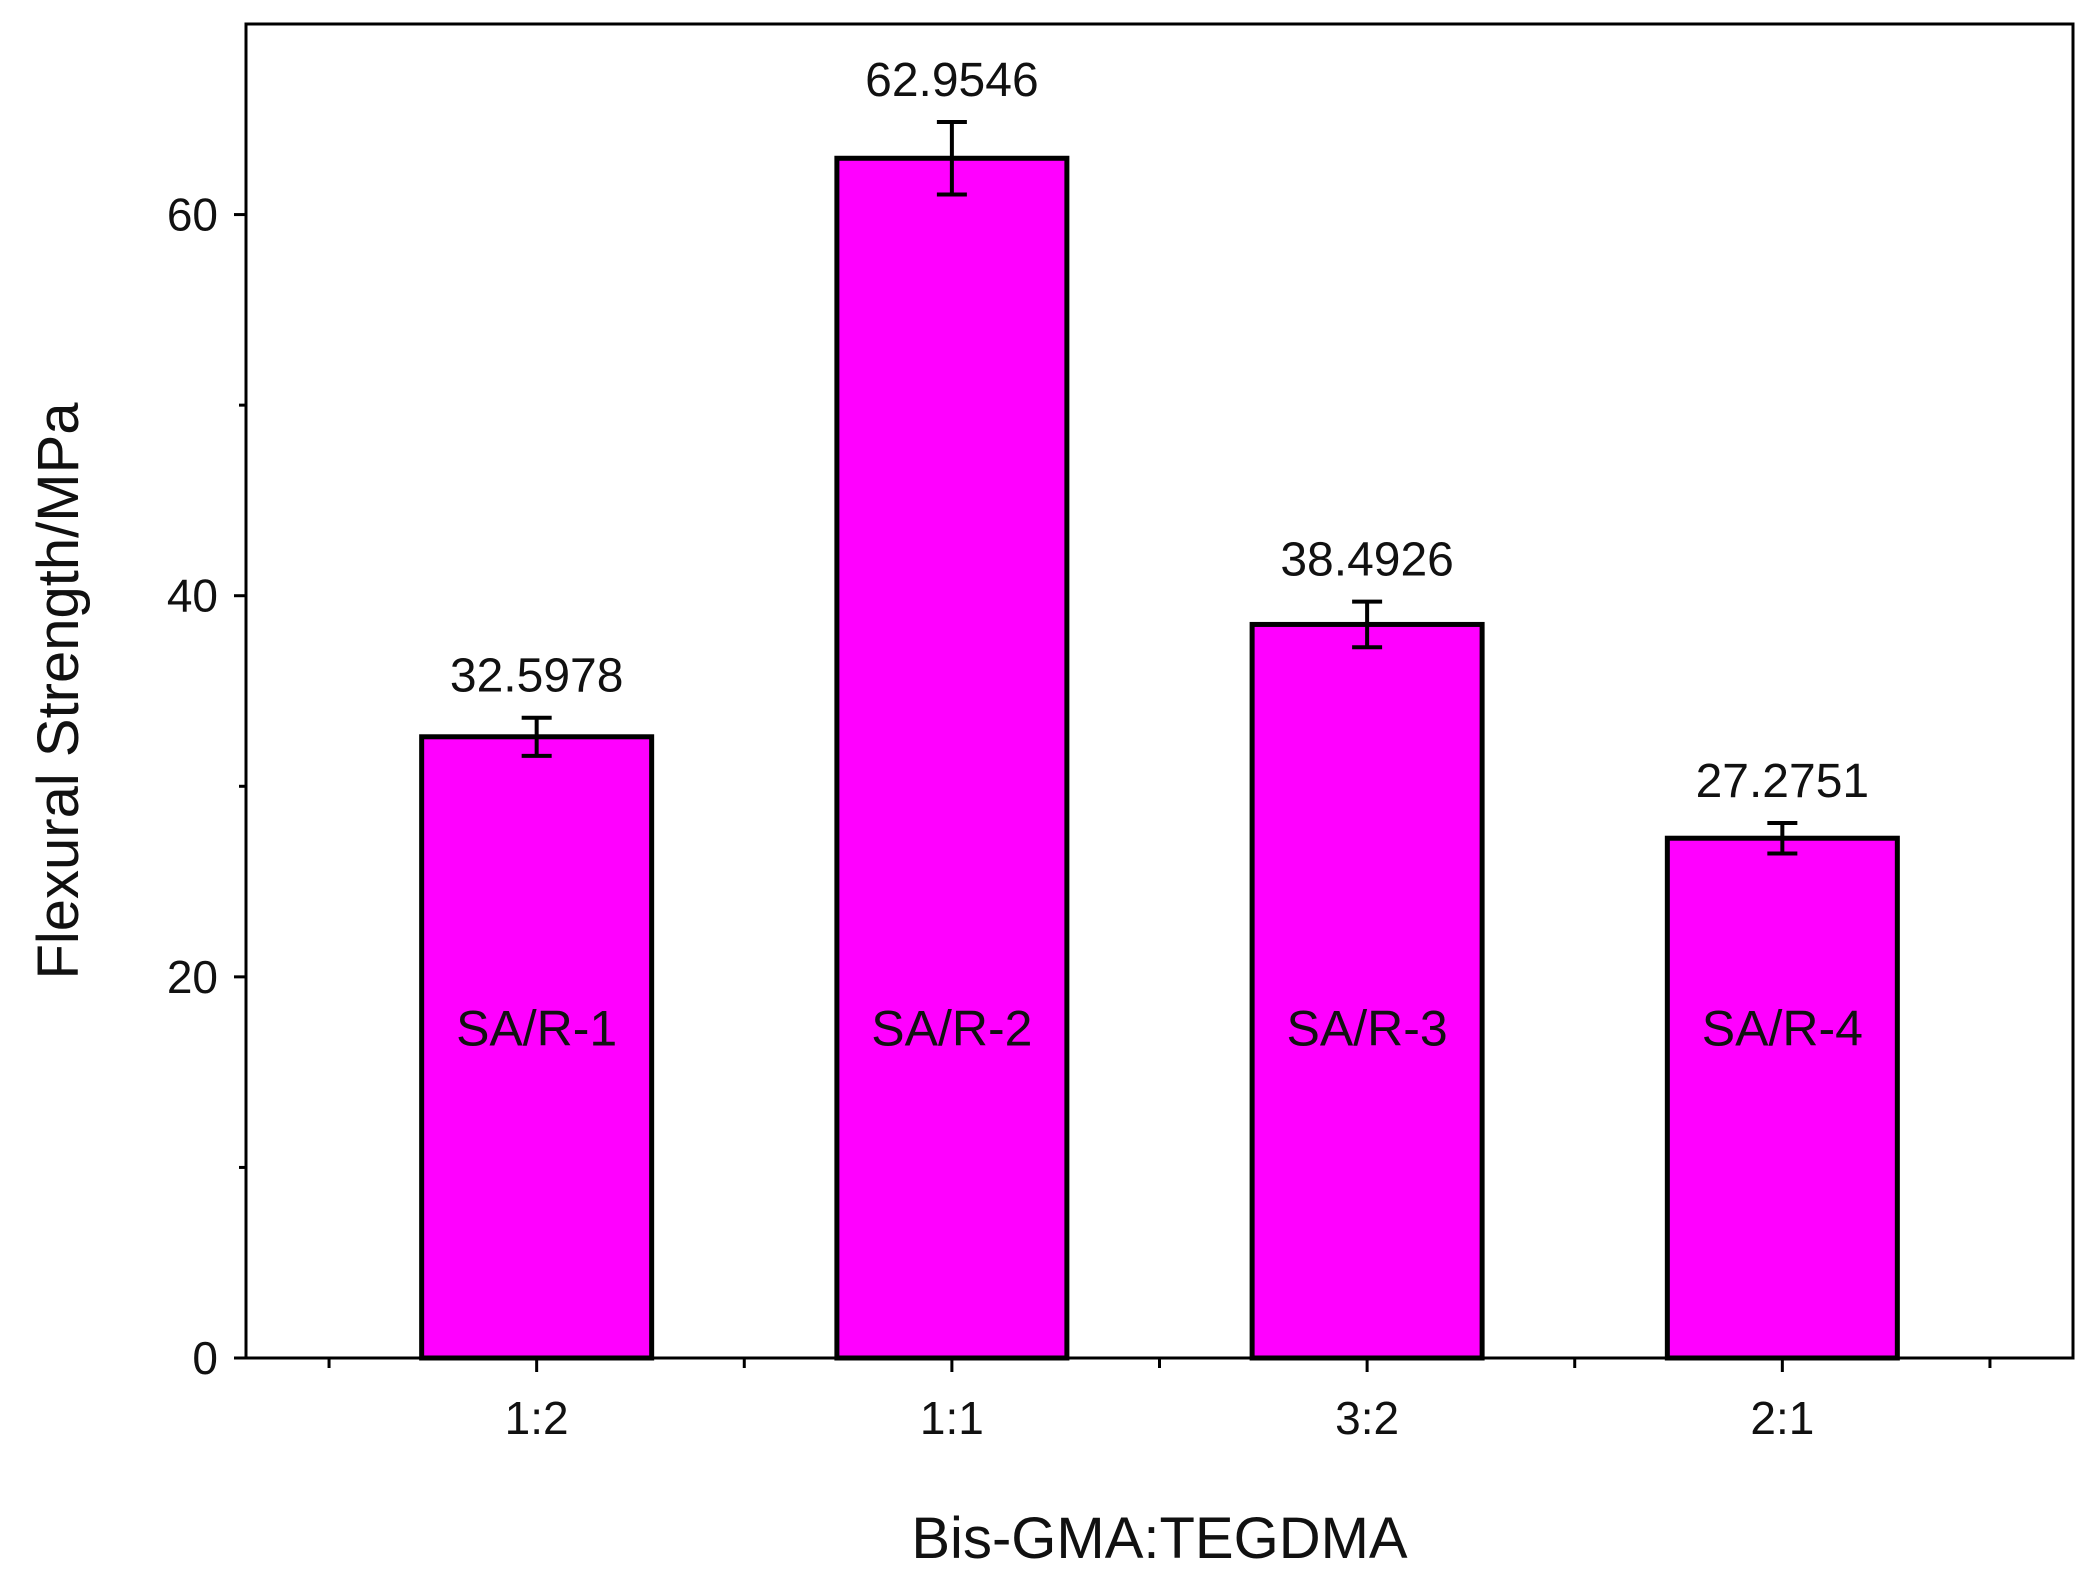 The height and width of the screenshot is (1587, 2099). I want to click on data-label-2: 62.9546, so click(952, 80).